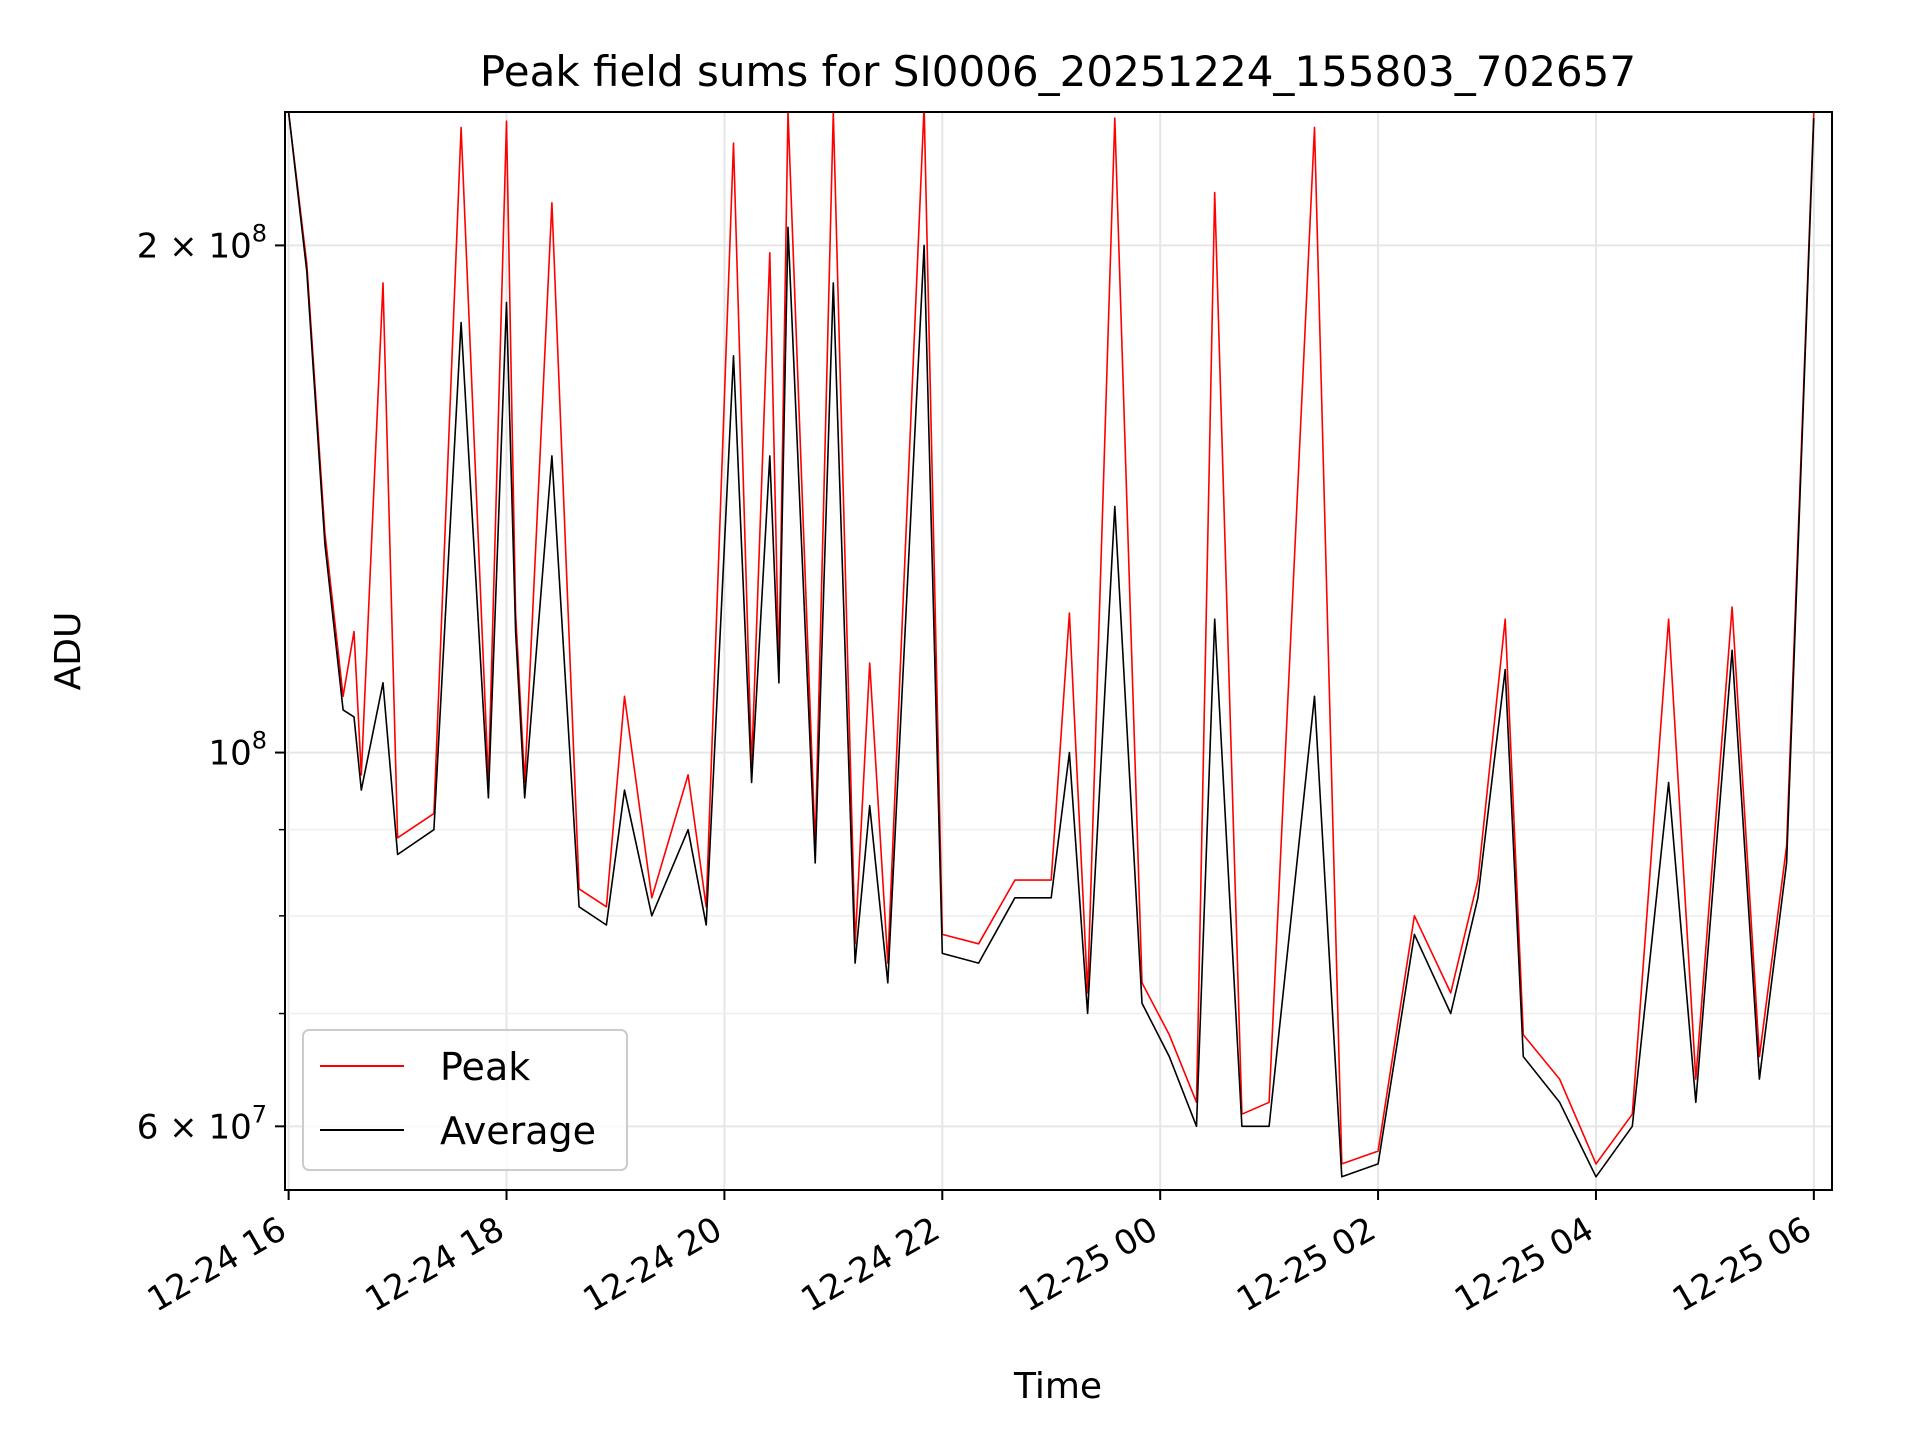 The image size is (1920, 1440). Describe the element at coordinates (485, 1067) in the screenshot. I see `legend-peak-label: Peak` at that location.